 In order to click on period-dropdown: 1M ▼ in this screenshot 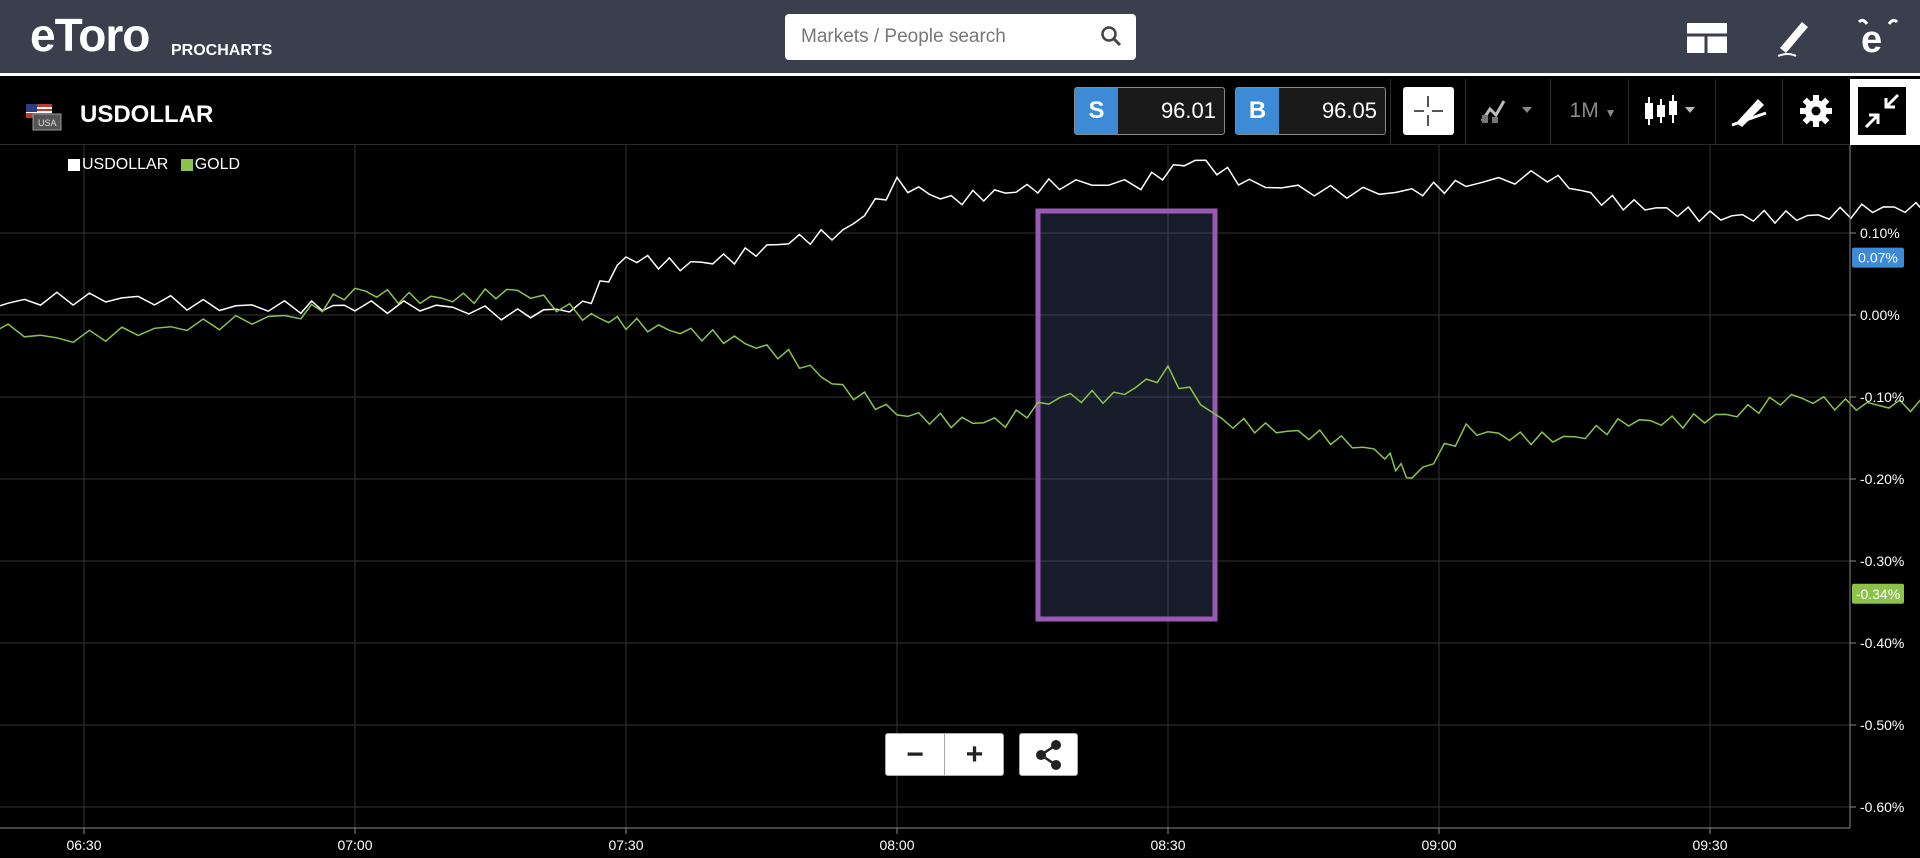, I will do `click(1593, 111)`.